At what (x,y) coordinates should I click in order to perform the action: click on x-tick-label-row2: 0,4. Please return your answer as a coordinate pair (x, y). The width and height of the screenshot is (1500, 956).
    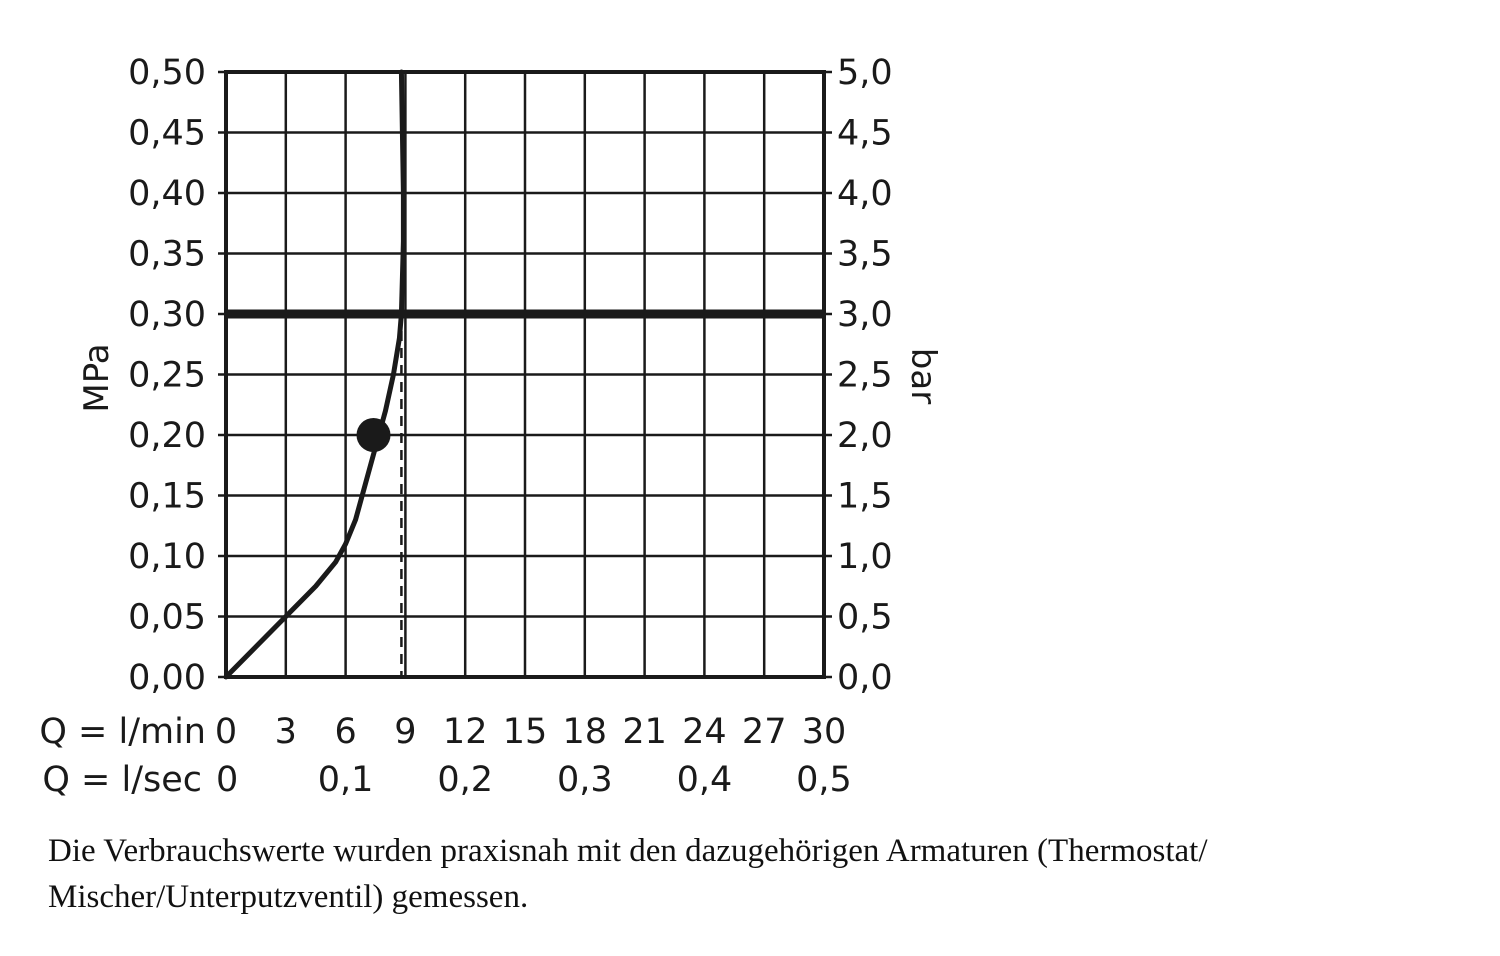
    Looking at the image, I should click on (705, 780).